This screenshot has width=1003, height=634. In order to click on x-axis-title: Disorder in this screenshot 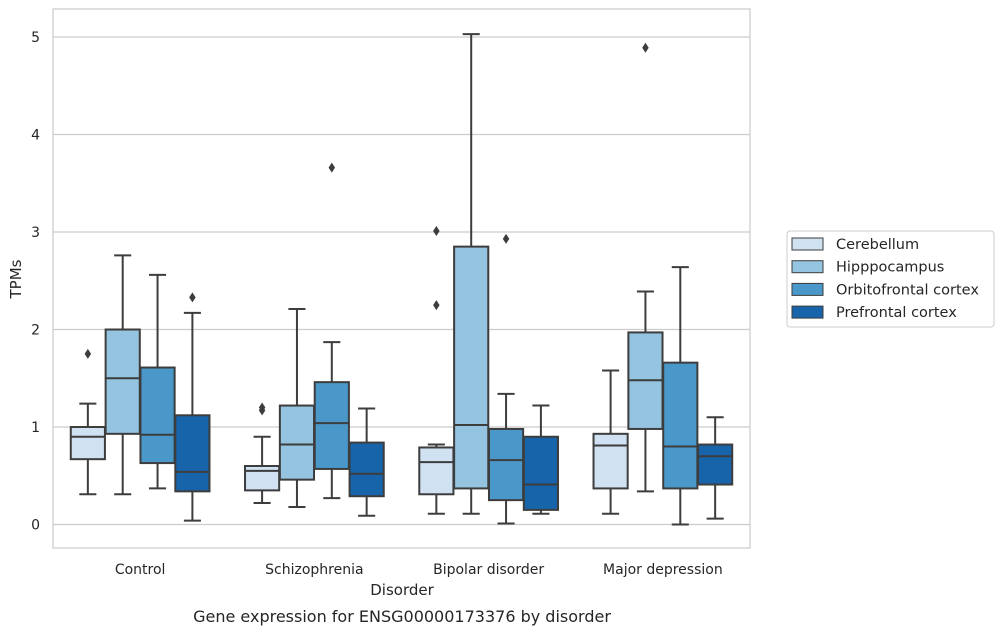, I will do `click(402, 590)`.